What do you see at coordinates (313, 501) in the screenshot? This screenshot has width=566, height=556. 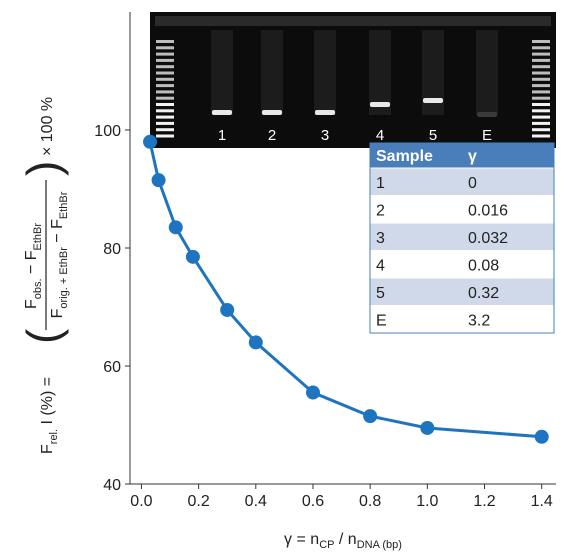 I see `x-tick-label: 0.6` at bounding box center [313, 501].